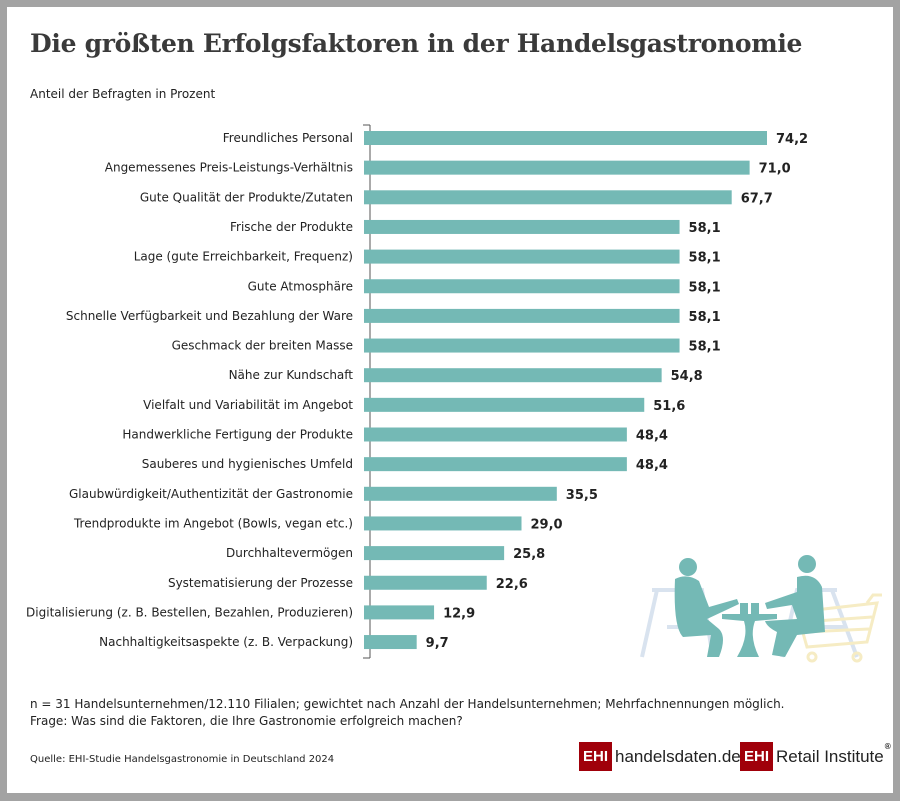 This screenshot has height=801, width=900. What do you see at coordinates (547, 524) in the screenshot?
I see `value-label: 29,0` at bounding box center [547, 524].